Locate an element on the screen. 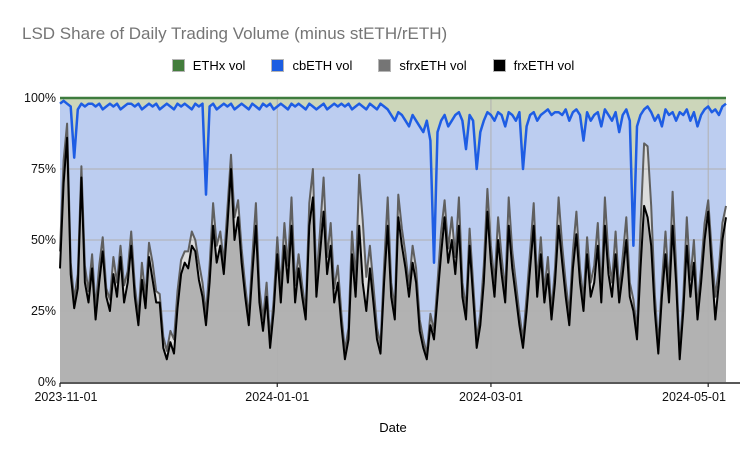  y-tick-50: 50% is located at coordinates (43, 240).